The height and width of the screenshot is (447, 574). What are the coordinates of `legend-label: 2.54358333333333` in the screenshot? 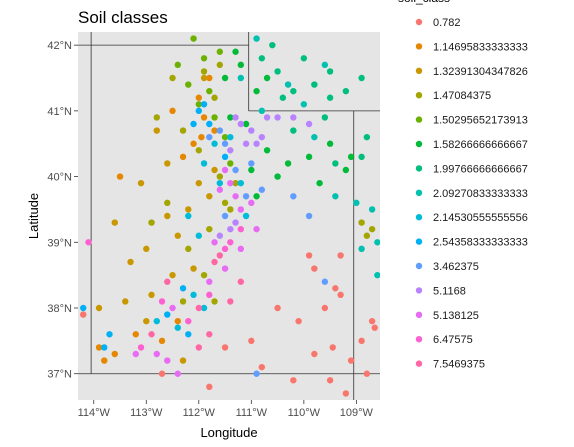 It's located at (480, 243).